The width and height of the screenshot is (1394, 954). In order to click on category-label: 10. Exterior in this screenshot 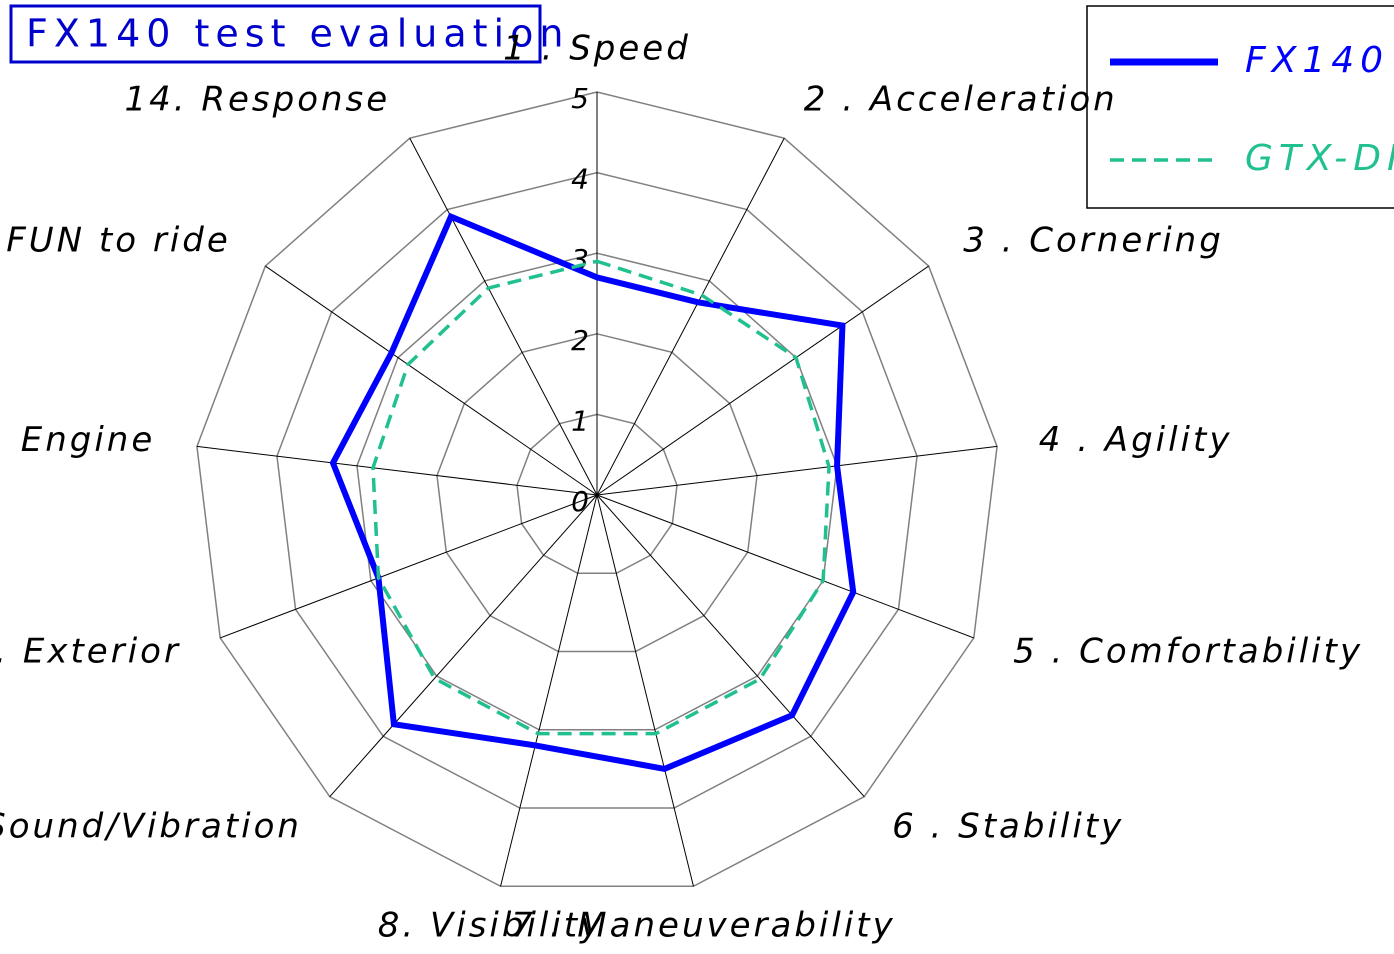, I will do `click(90, 651)`.